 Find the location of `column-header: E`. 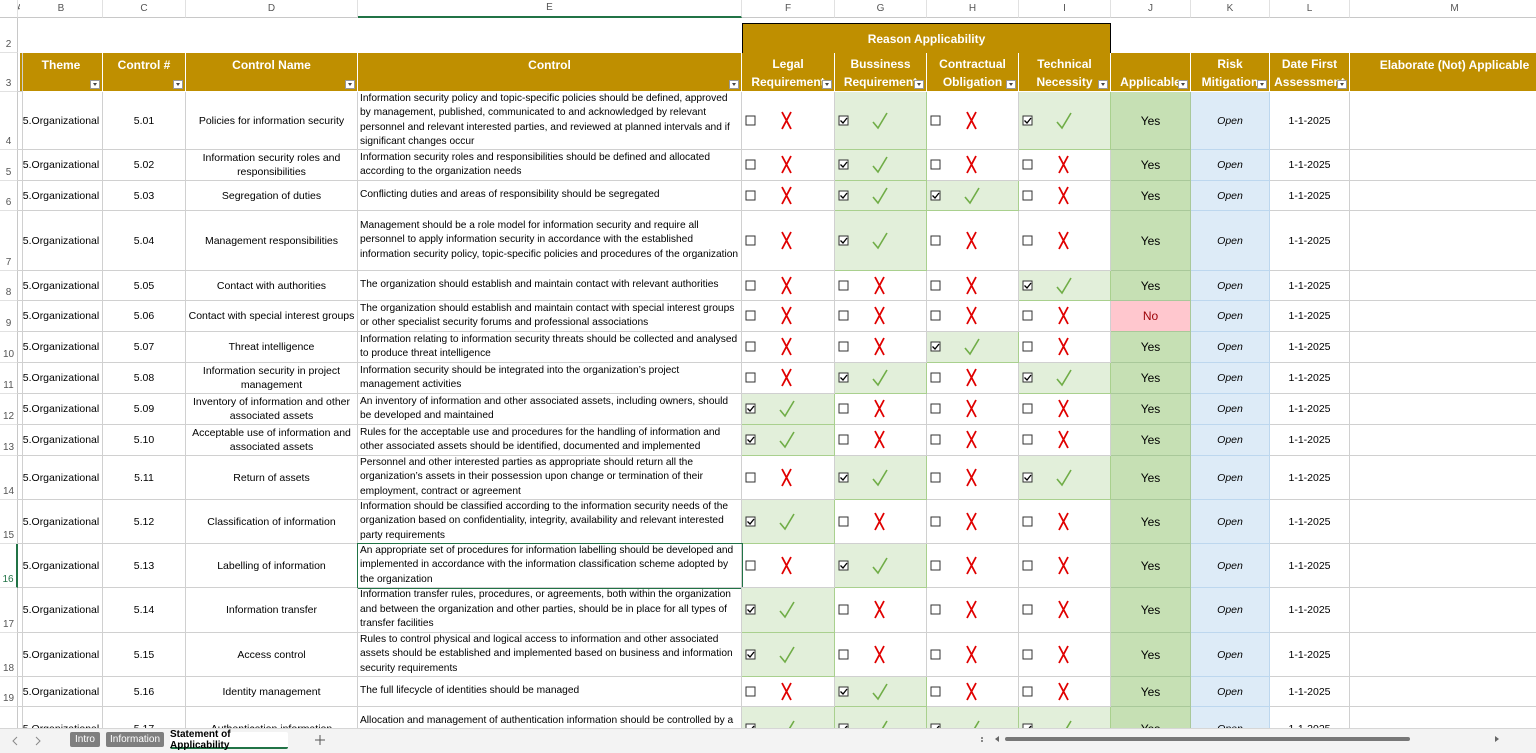

column-header: E is located at coordinates (550, 9).